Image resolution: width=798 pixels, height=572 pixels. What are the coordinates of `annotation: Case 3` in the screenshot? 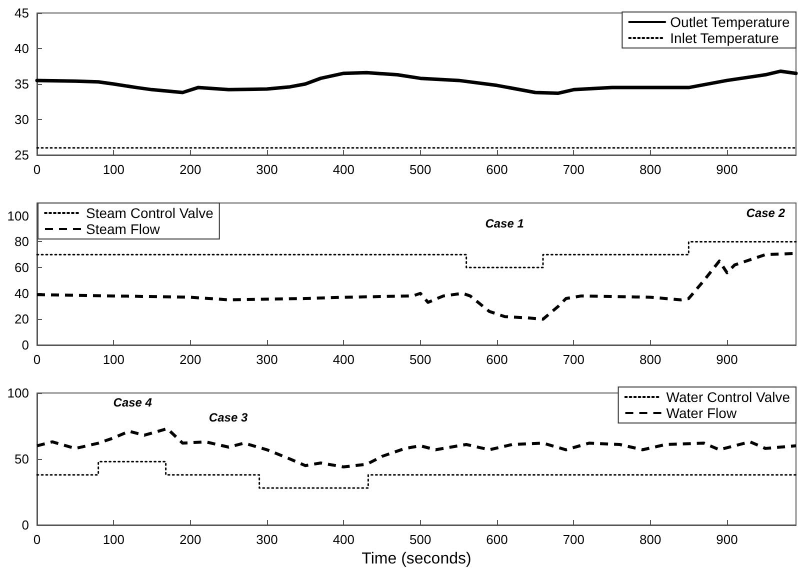 It's located at (228, 417).